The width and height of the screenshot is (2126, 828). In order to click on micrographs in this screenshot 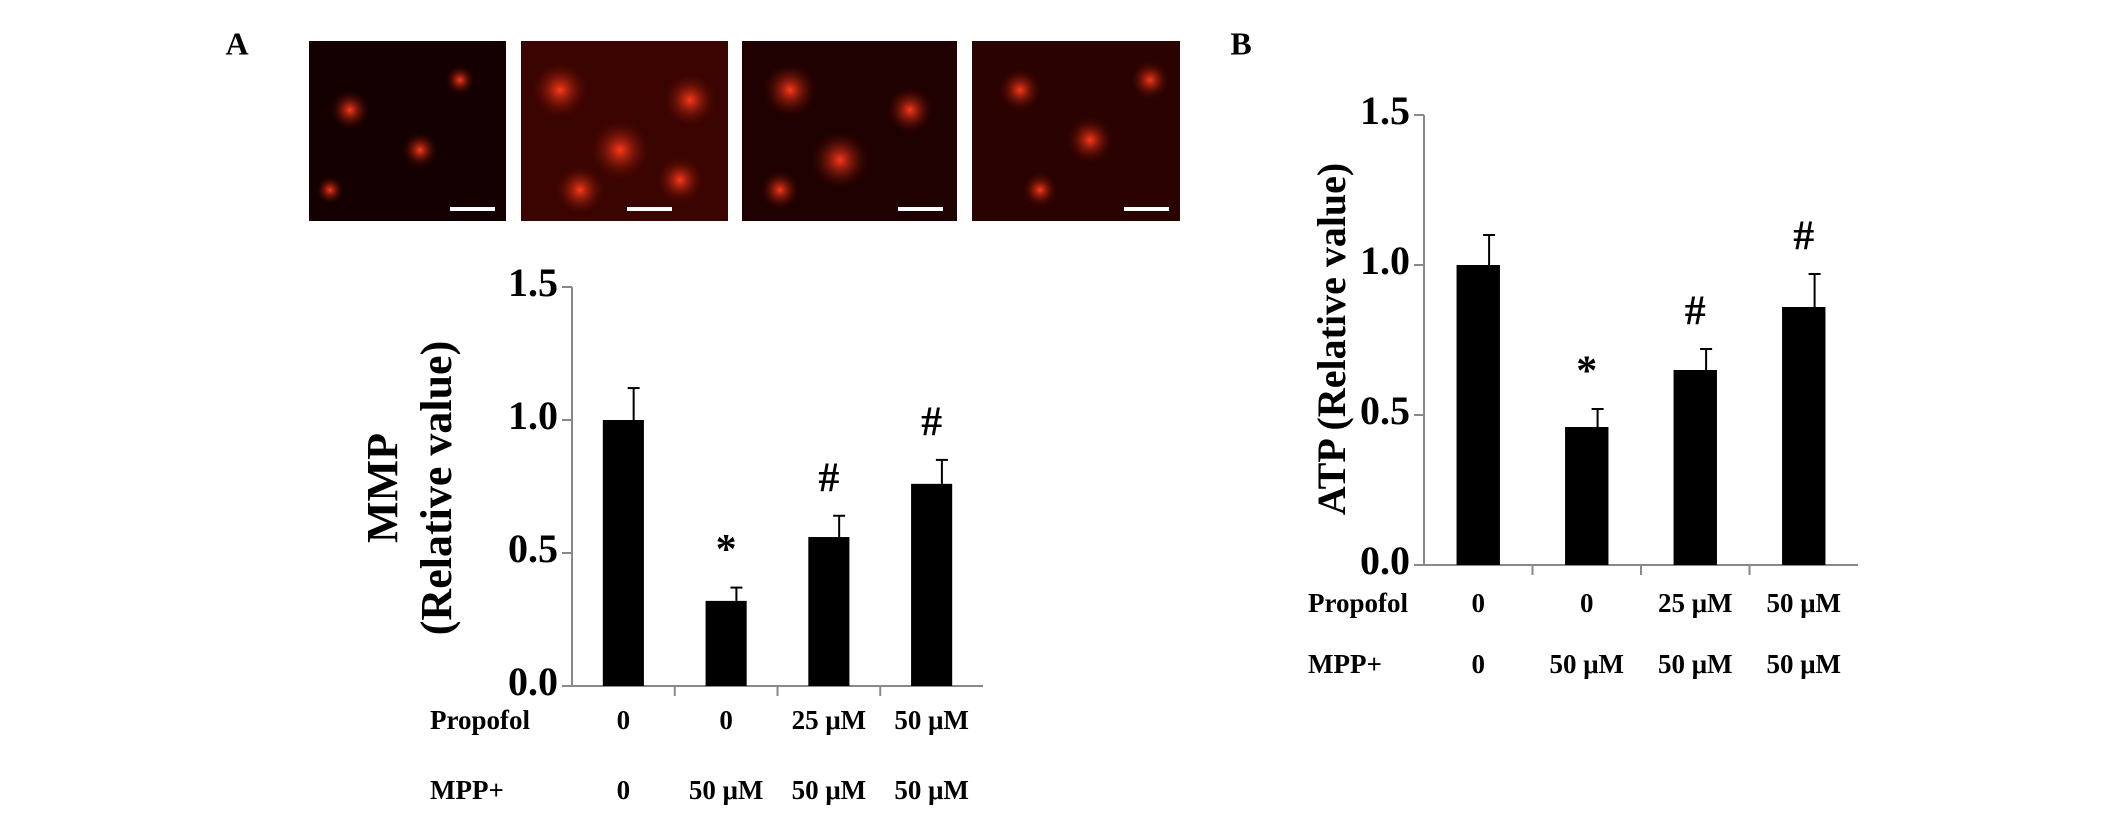, I will do `click(744, 131)`.